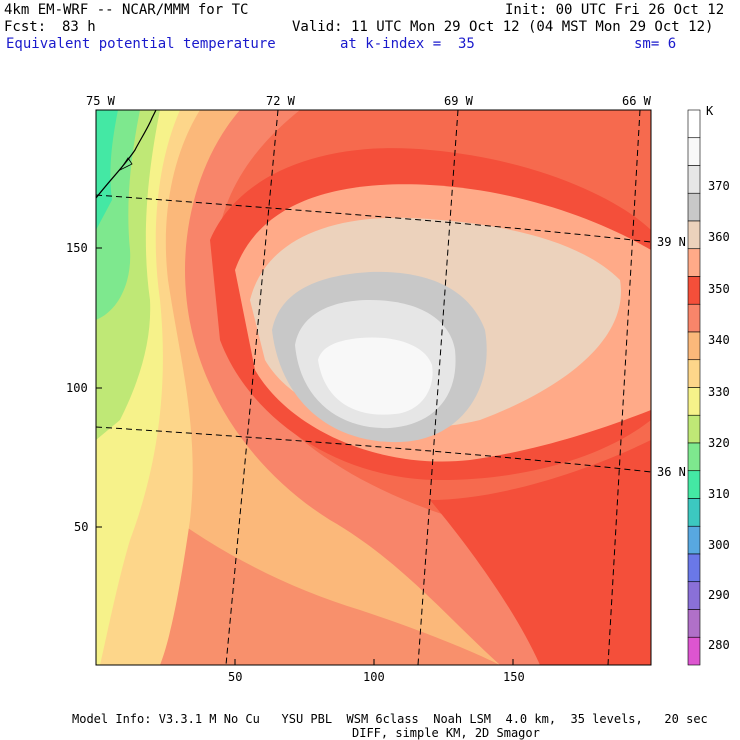 This screenshot has width=740, height=740. I want to click on colorbar-label-350: 350, so click(719, 289).